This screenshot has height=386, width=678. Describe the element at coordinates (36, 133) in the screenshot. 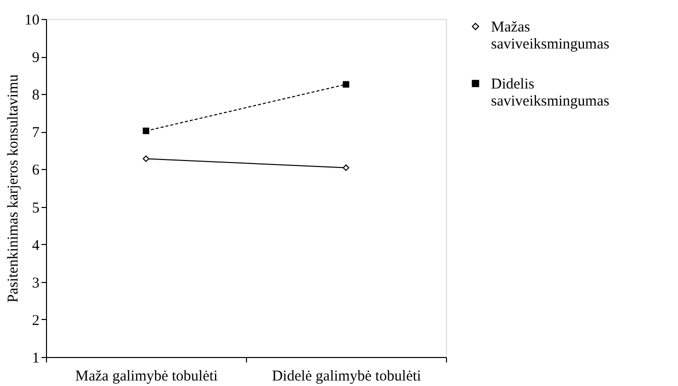

I see `y-tick-label: 7` at that location.